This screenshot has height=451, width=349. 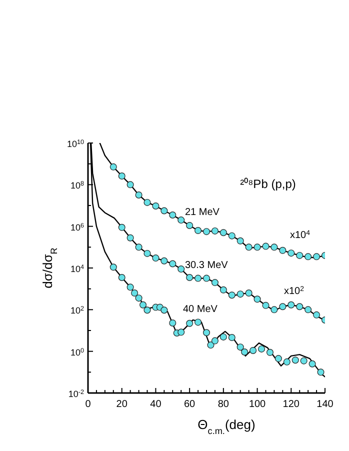 What do you see at coordinates (75, 143) in the screenshot?
I see `y-tick-label: 10$^{10}$` at bounding box center [75, 143].